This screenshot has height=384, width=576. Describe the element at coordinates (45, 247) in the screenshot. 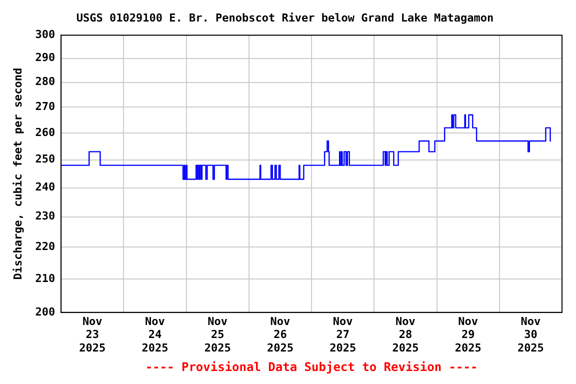

I see `y-tick-label: 220` at that location.